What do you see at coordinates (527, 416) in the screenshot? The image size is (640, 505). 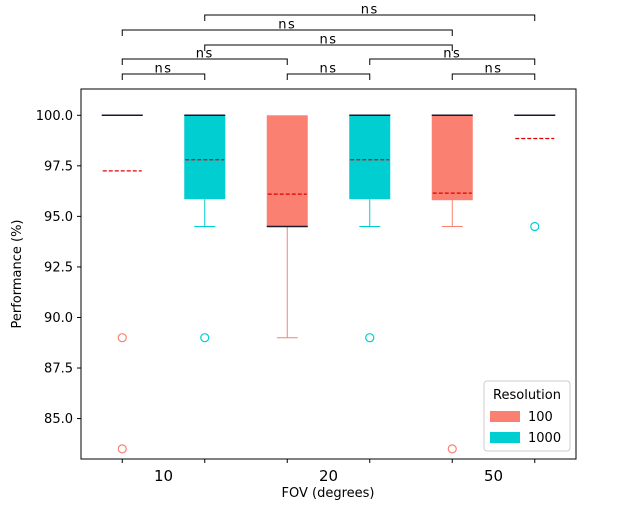 I see `legend: Resolution 100 1000` at bounding box center [527, 416].